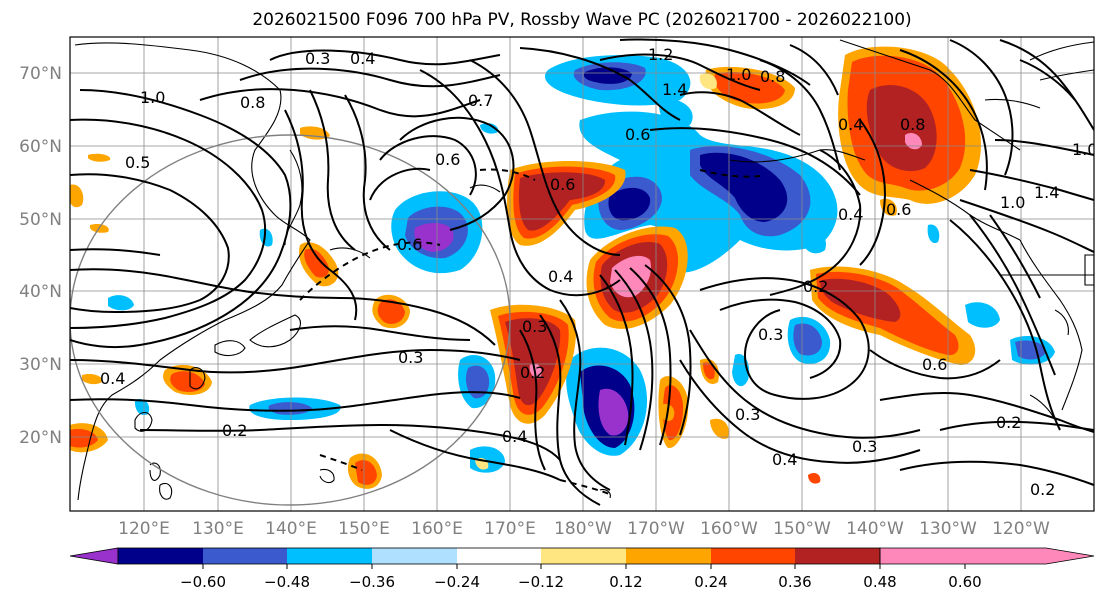  I want to click on lat-label: 70°N, so click(40, 74).